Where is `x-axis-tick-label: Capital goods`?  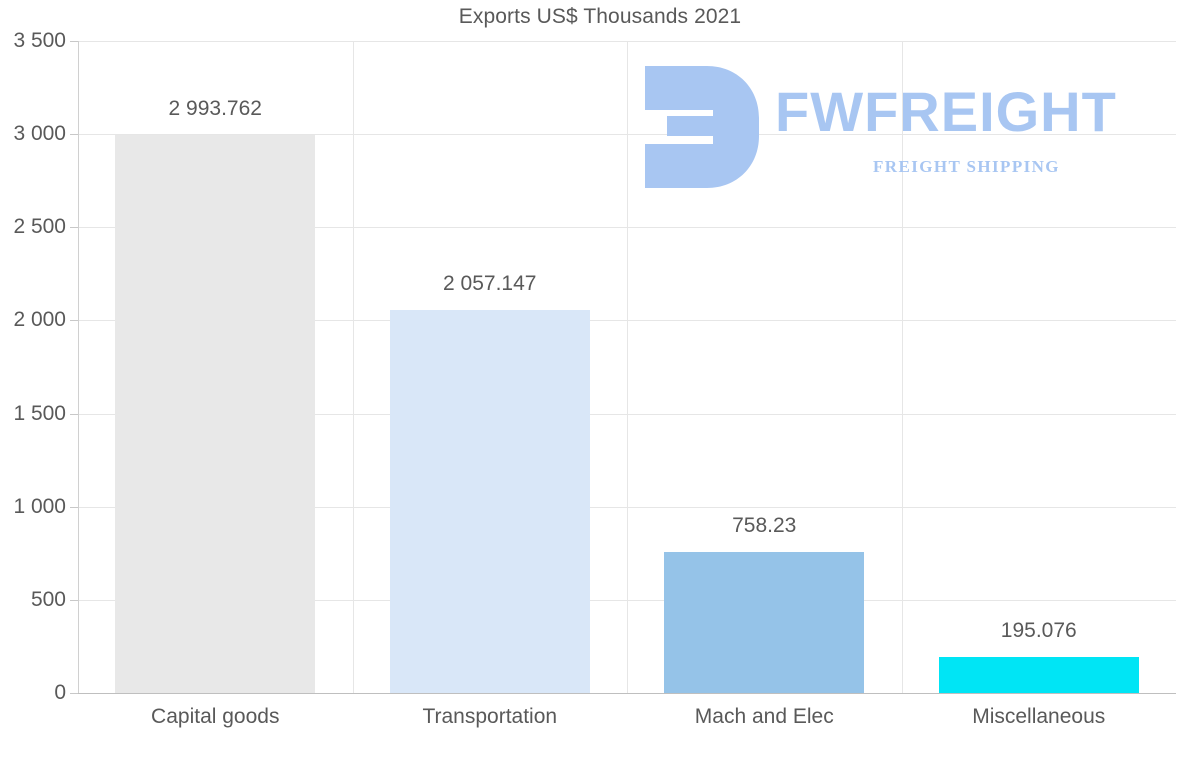 x-axis-tick-label: Capital goods is located at coordinates (215, 716).